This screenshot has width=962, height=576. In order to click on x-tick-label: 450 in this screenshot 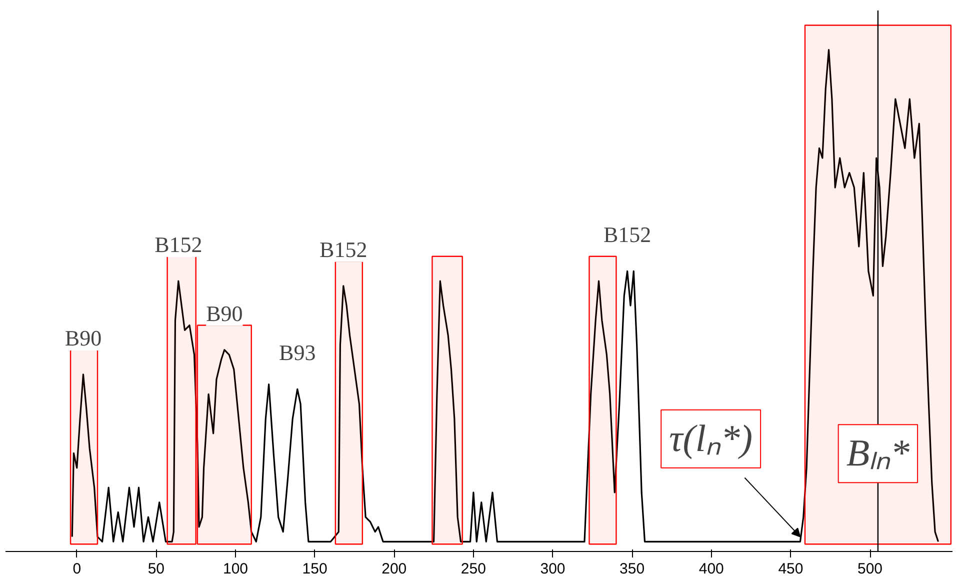, I will do `click(791, 568)`.